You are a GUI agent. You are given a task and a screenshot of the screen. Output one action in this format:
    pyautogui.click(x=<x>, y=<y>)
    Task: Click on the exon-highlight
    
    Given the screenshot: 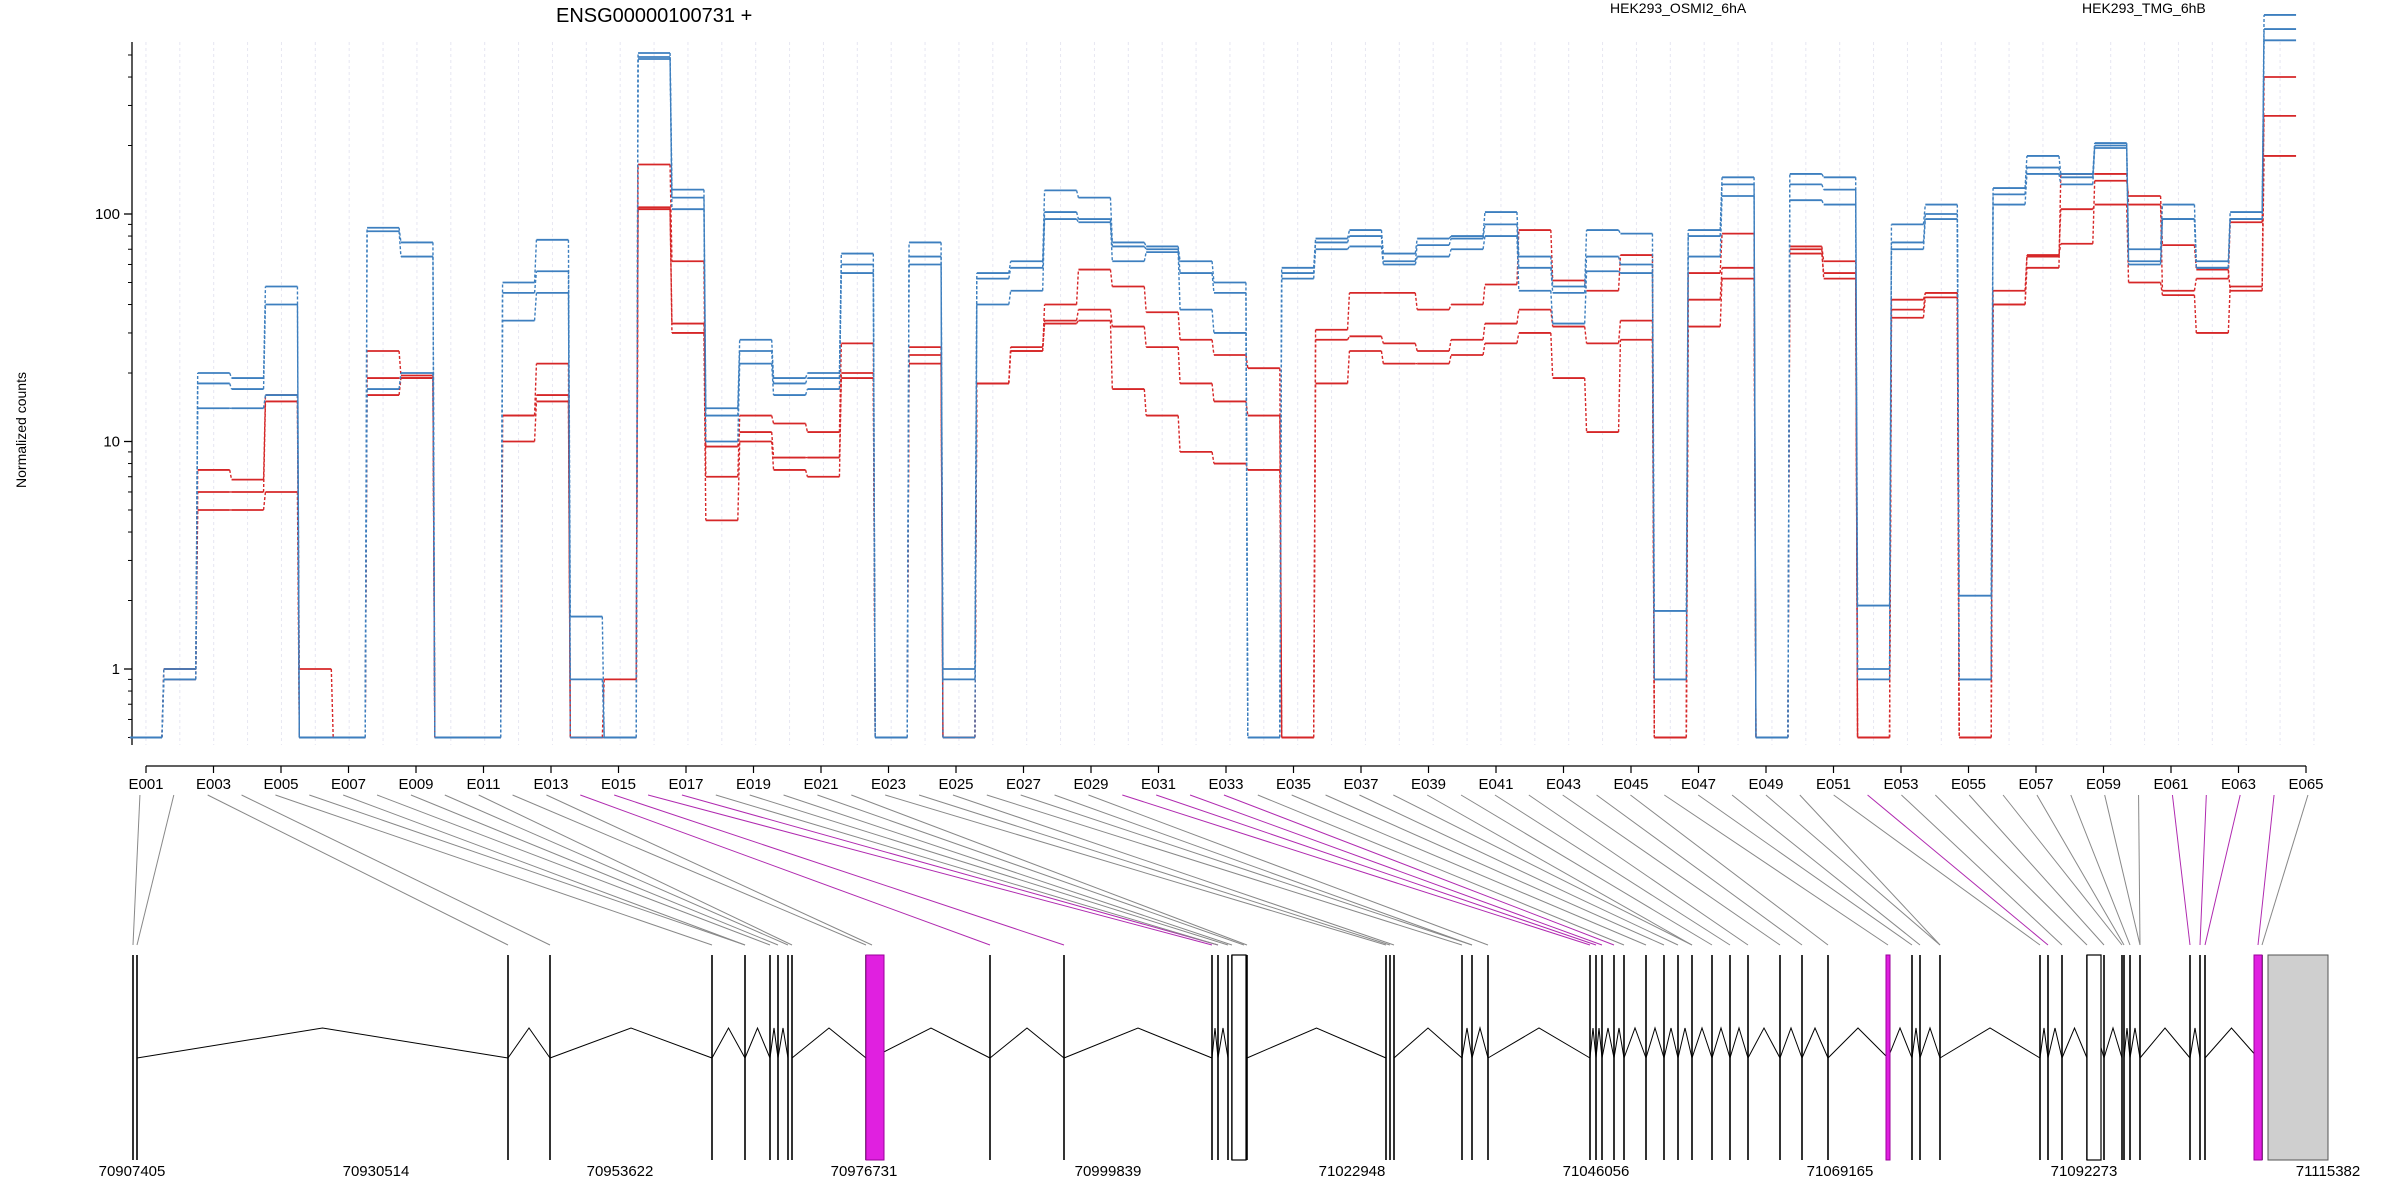 What is the action you would take?
    pyautogui.click(x=875, y=1057)
    